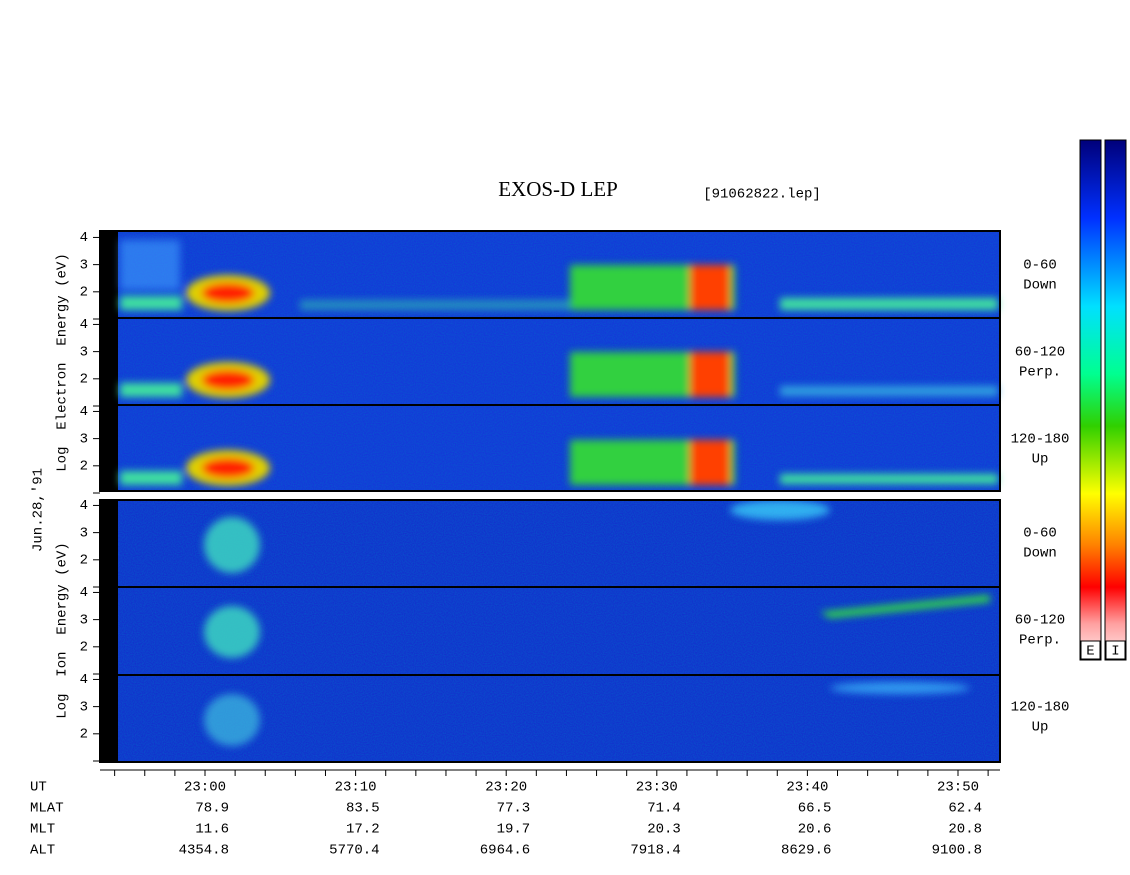 This screenshot has height=875, width=1130. What do you see at coordinates (762, 195) in the screenshot?
I see `file-name: [91062822.lep]` at bounding box center [762, 195].